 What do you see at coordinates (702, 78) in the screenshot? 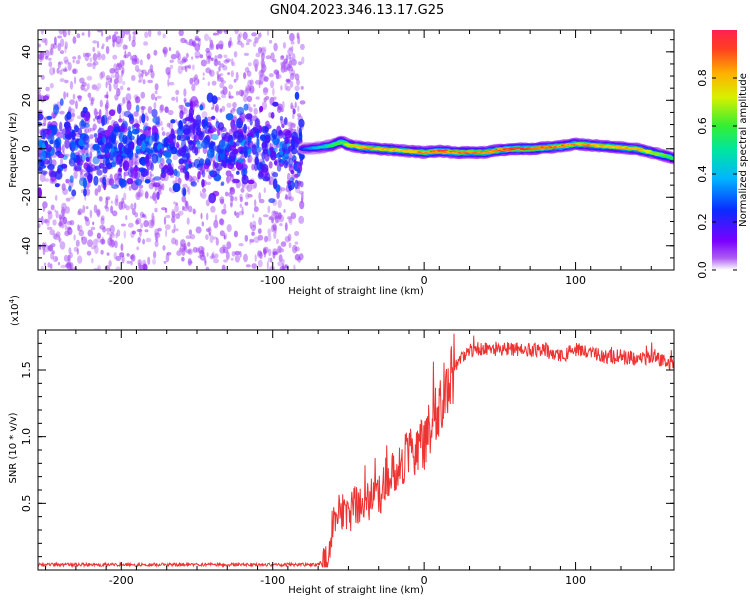
I see `colorbar-tick-label: 0.8` at bounding box center [702, 78].